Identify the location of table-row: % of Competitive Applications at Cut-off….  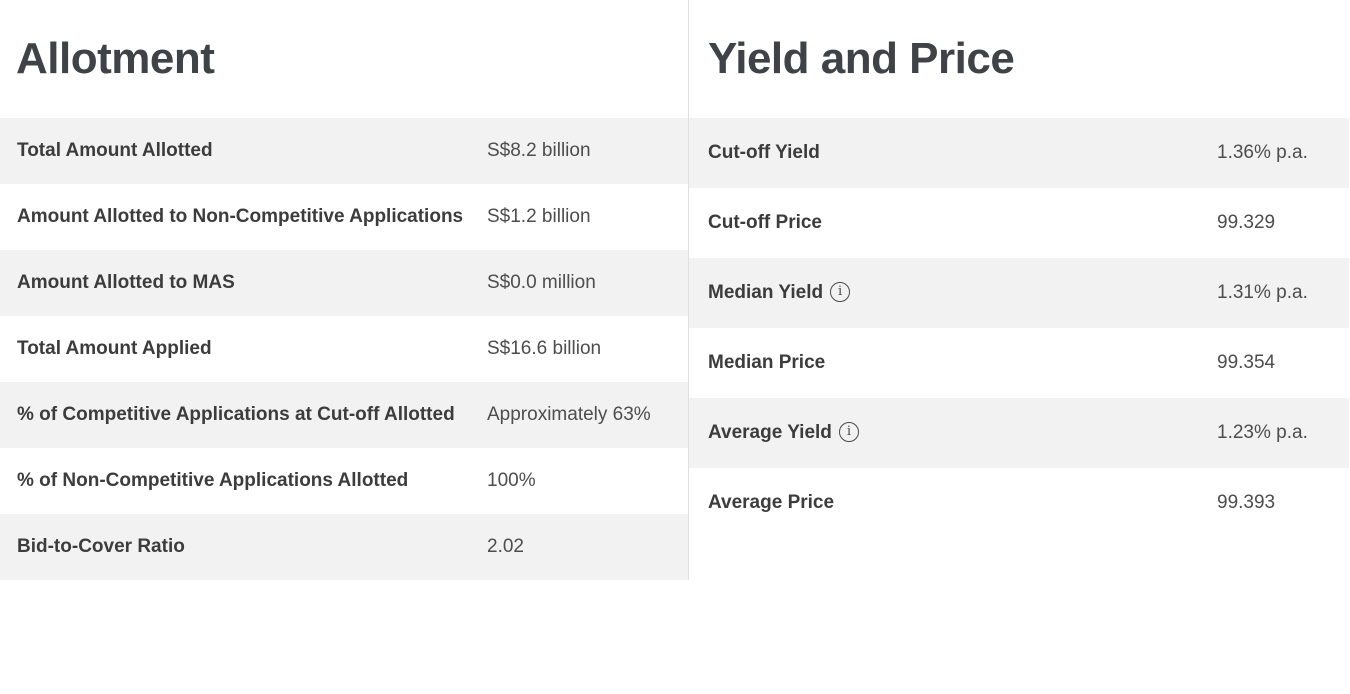
(344, 415).